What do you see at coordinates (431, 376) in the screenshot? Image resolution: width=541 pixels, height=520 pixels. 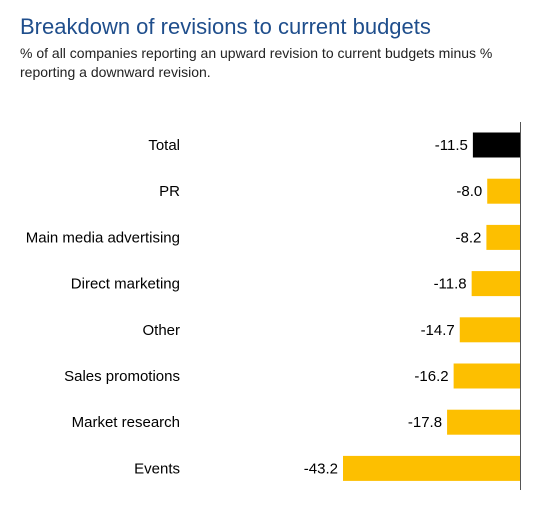 I see `value-label-sales-promotions: -16.2` at bounding box center [431, 376].